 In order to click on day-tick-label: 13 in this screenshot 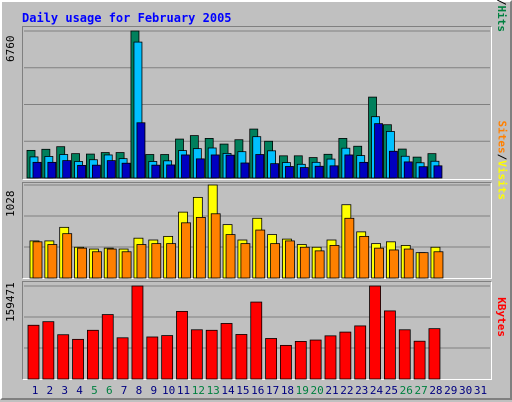, I will do `click(213, 390)`.